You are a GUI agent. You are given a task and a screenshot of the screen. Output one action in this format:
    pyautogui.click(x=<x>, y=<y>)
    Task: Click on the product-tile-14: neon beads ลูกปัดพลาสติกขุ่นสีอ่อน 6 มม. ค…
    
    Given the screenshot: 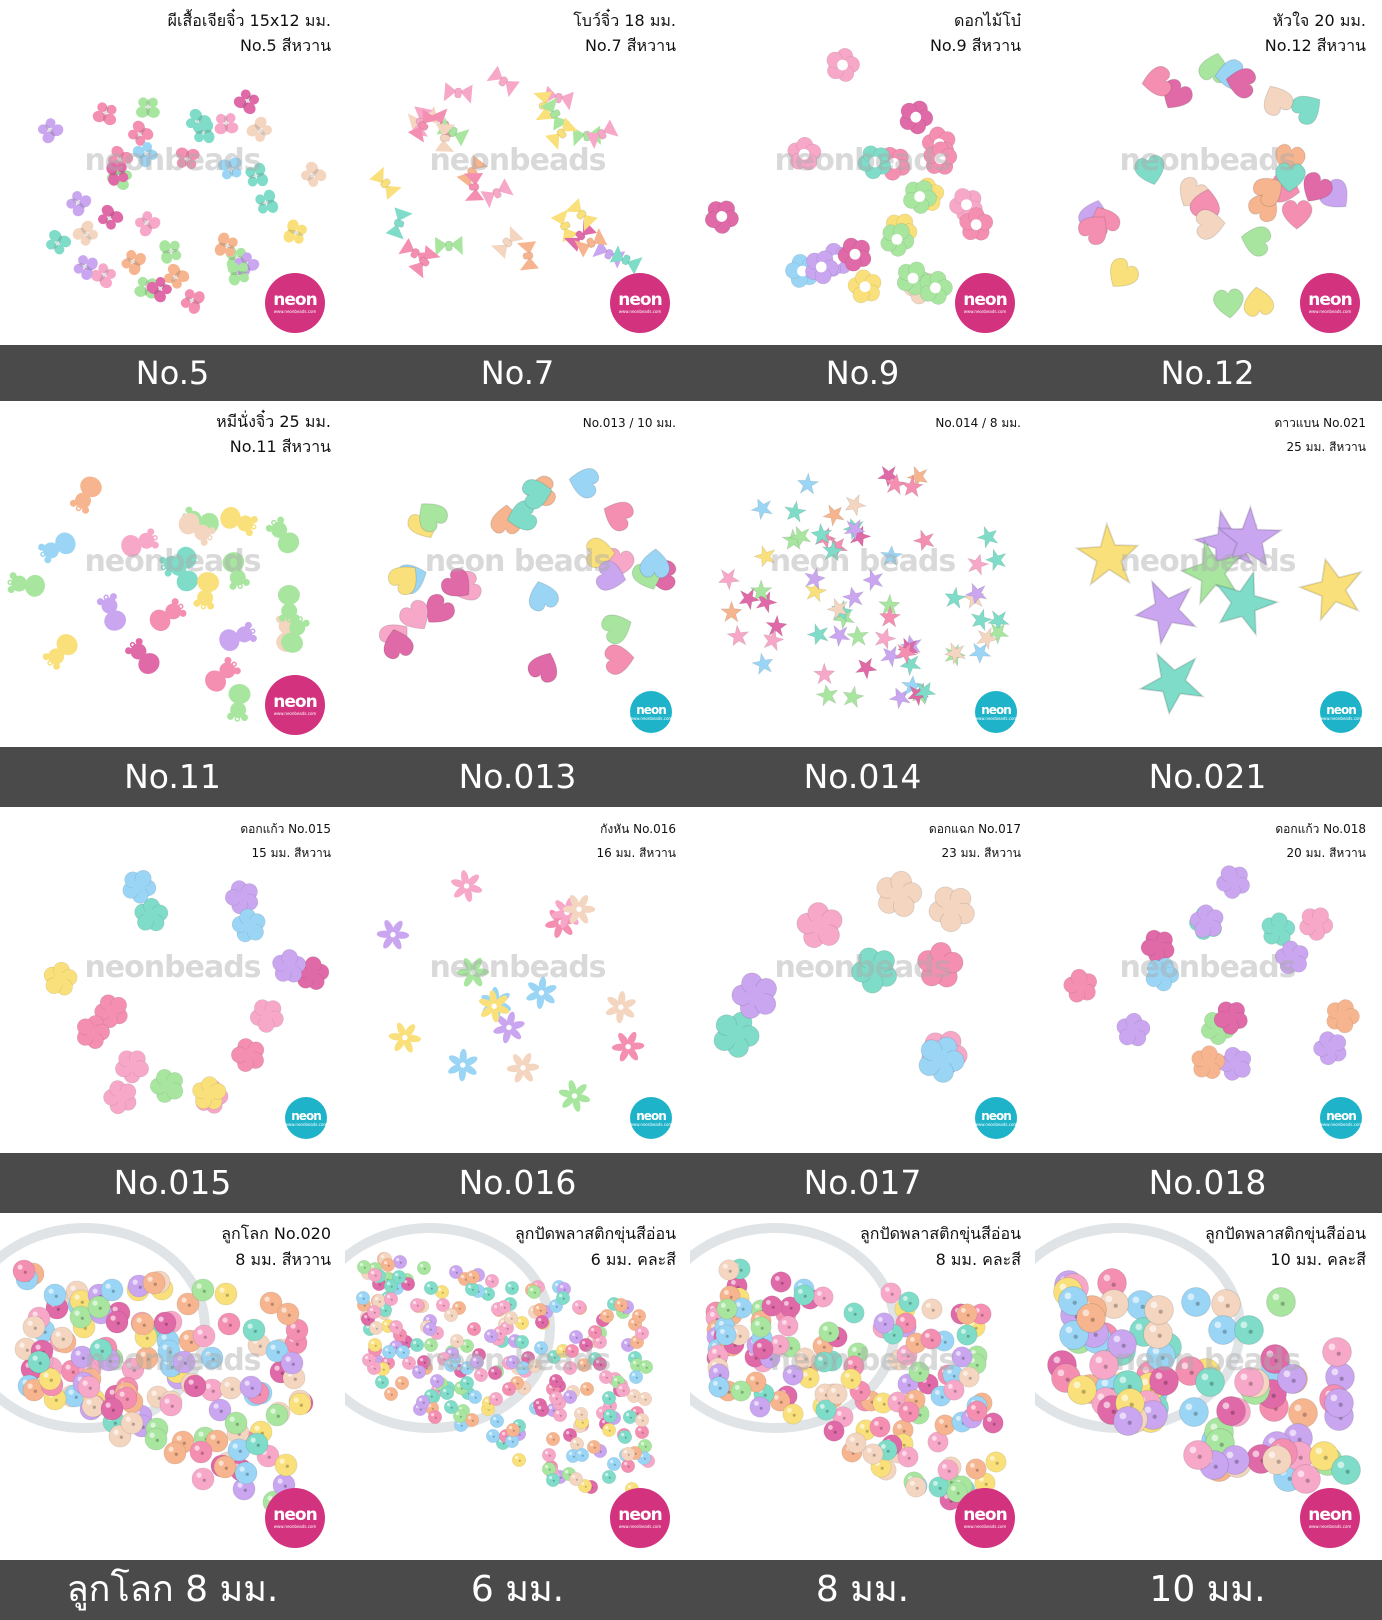 What is the action you would take?
    pyautogui.click(x=517, y=1386)
    